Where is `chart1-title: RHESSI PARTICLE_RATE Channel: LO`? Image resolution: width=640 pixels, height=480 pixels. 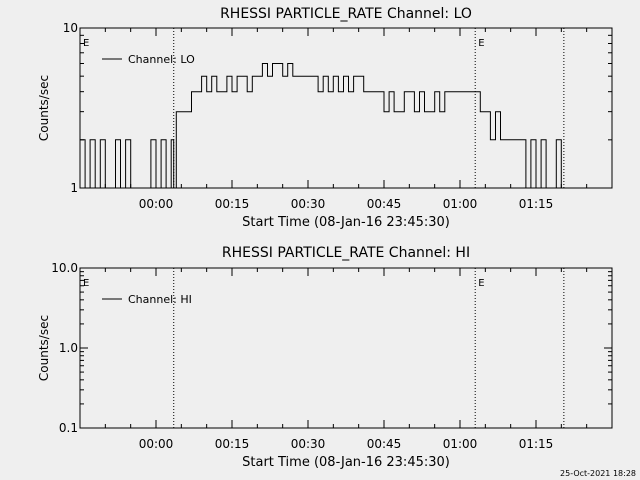
chart1-title: RHESSI PARTICLE_RATE Channel: LO is located at coordinates (346, 14).